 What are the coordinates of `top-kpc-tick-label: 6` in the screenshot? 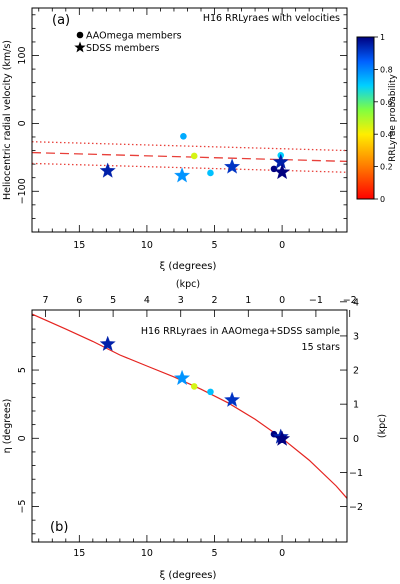 It's located at (79, 300).